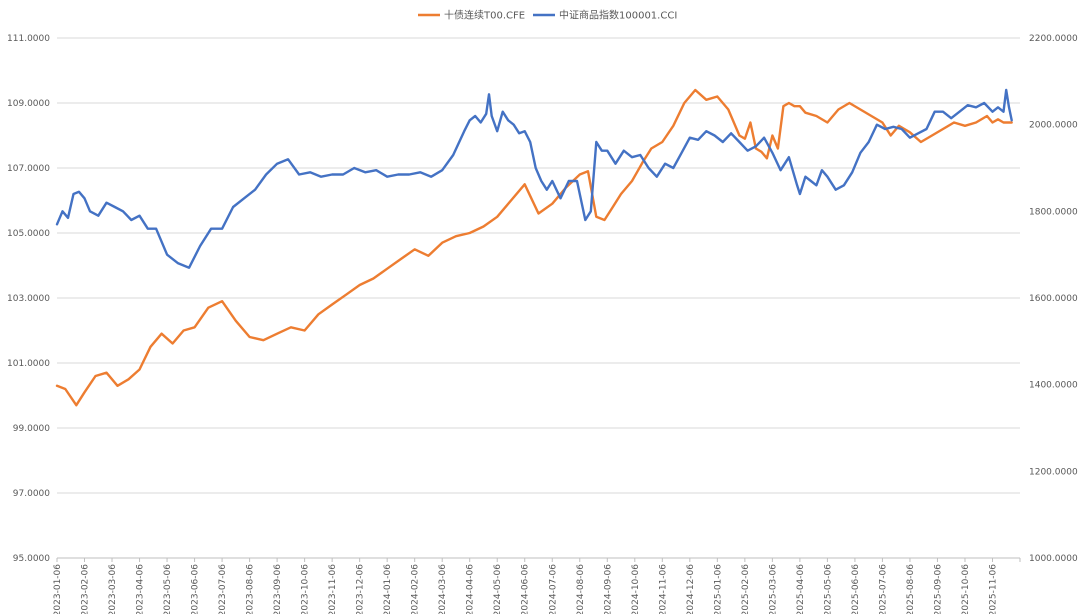 The height and width of the screenshot is (614, 1080). Describe the element at coordinates (883, 589) in the screenshot. I see `x-tick-label: 2025-07-06` at that location.